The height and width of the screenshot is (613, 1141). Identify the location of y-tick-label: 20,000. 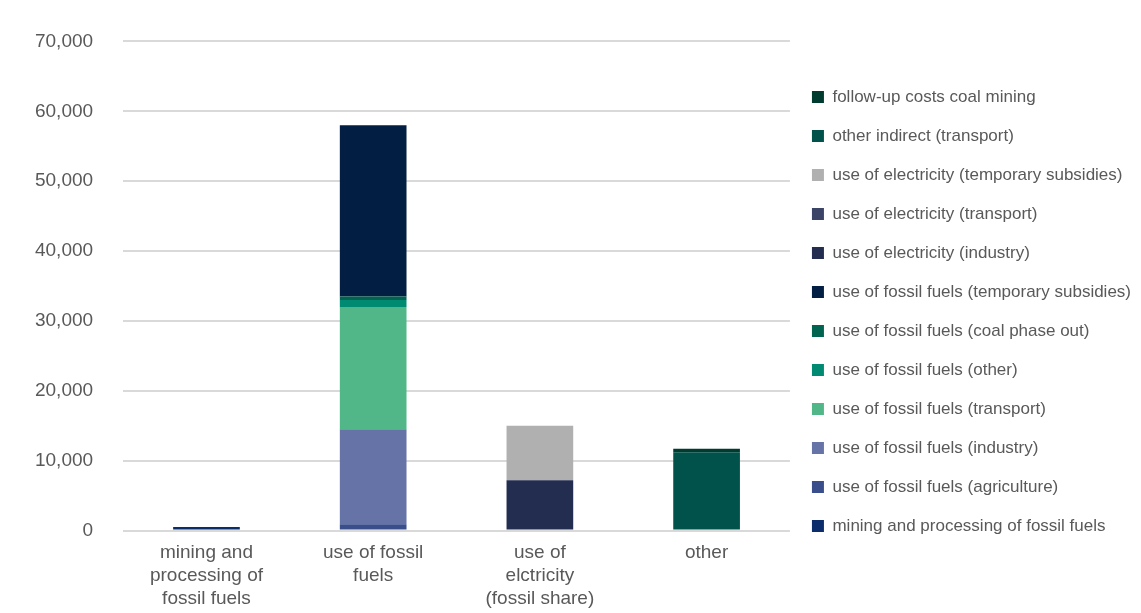
(64, 390).